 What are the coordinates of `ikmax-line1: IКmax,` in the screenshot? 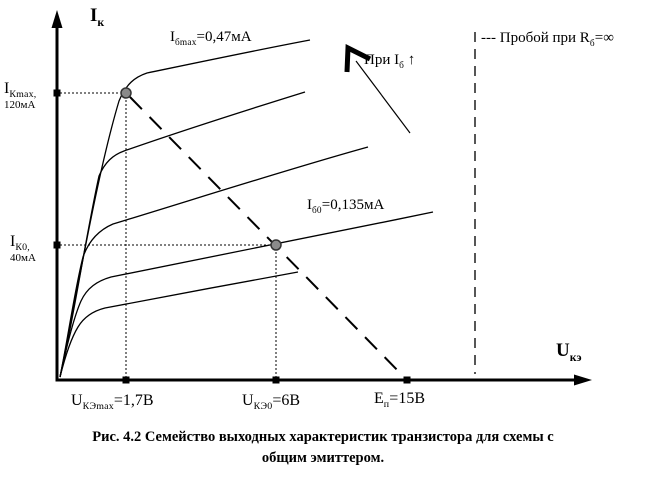 It's located at (20, 90).